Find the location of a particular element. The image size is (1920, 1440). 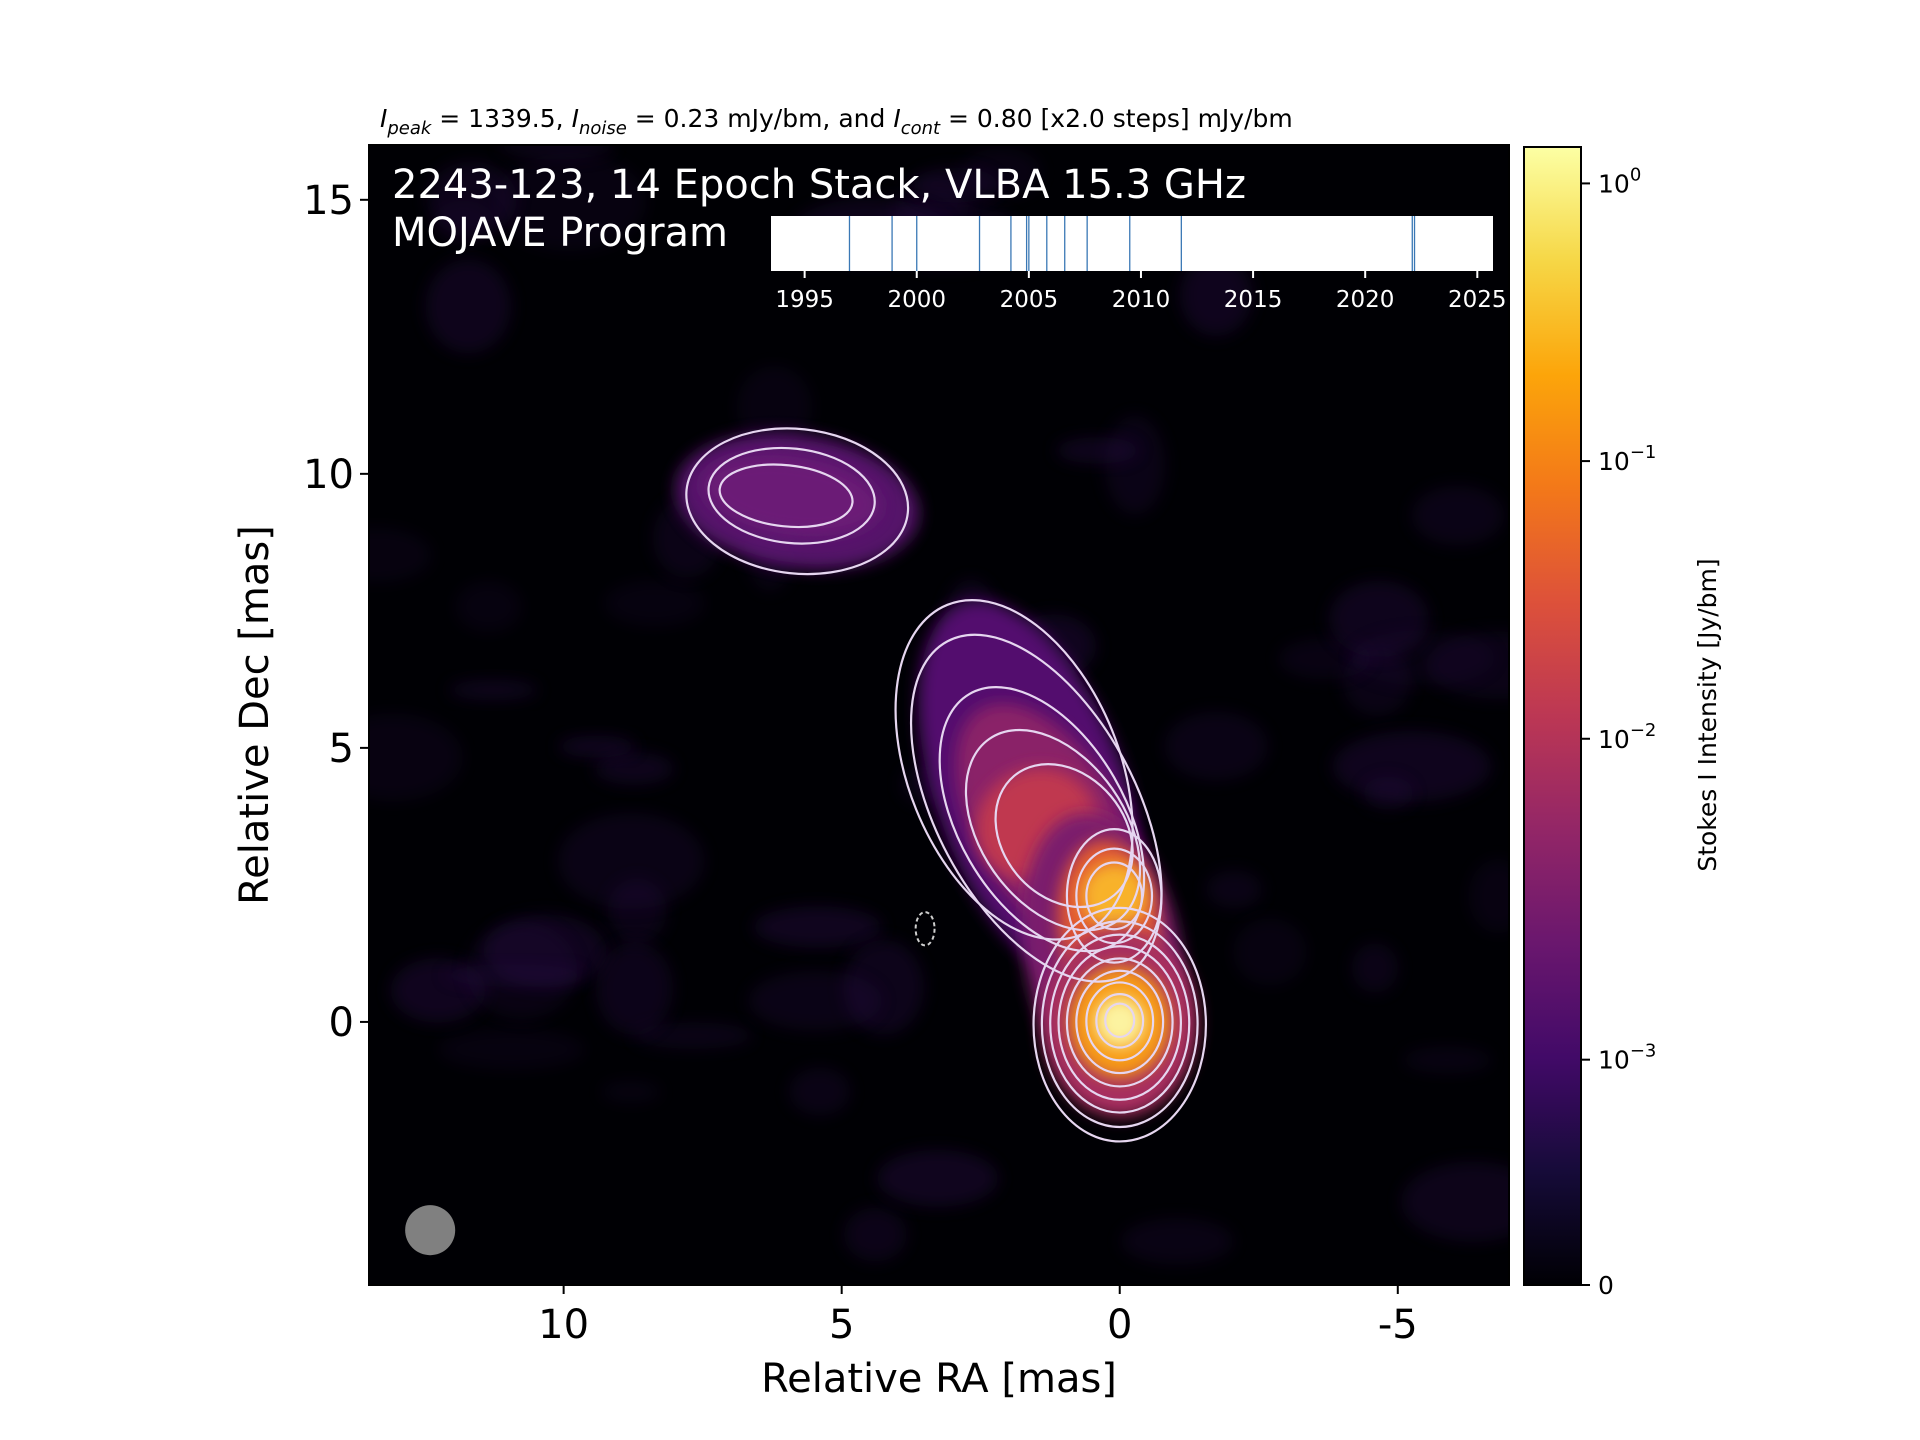

timeline-tick-label: 1995 is located at coordinates (804, 300).